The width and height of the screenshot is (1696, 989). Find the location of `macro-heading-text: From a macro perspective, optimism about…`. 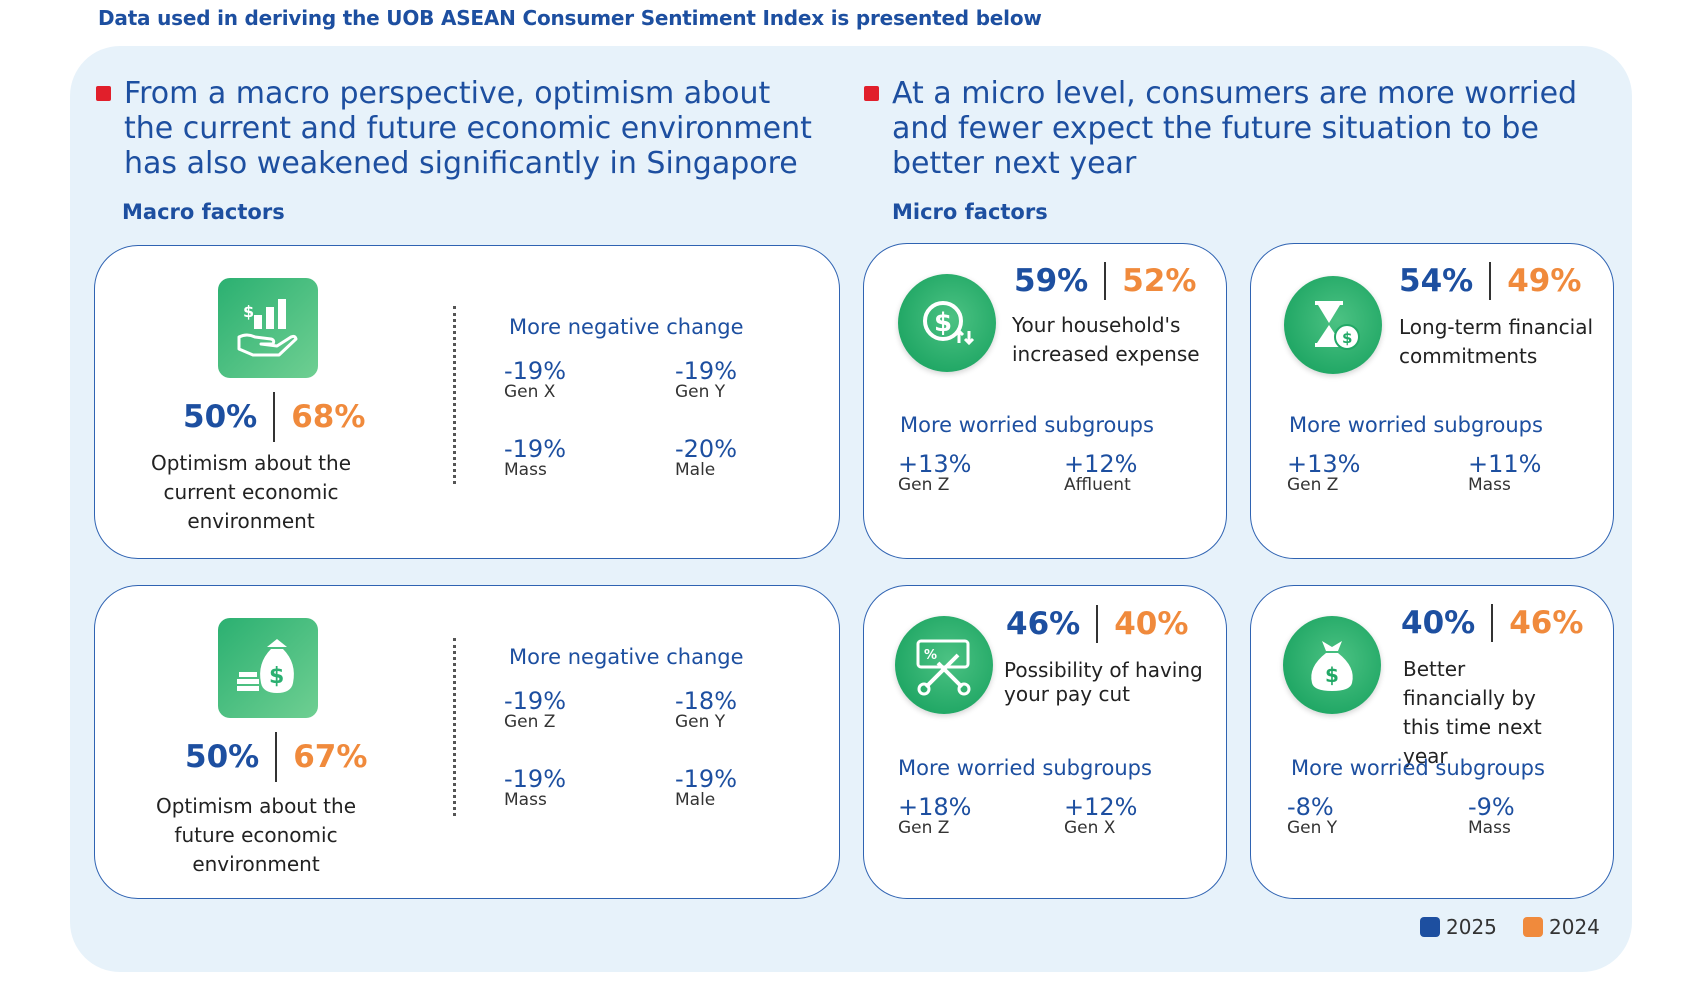

macro-heading-text: From a macro perspective, optimism about… is located at coordinates (468, 128).